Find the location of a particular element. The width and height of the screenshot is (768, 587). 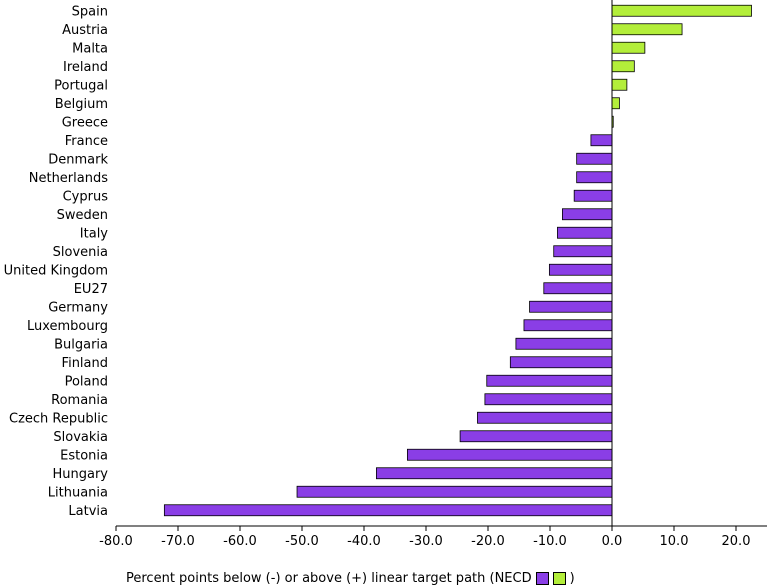

x-tick-label: -20.0 is located at coordinates (488, 541).